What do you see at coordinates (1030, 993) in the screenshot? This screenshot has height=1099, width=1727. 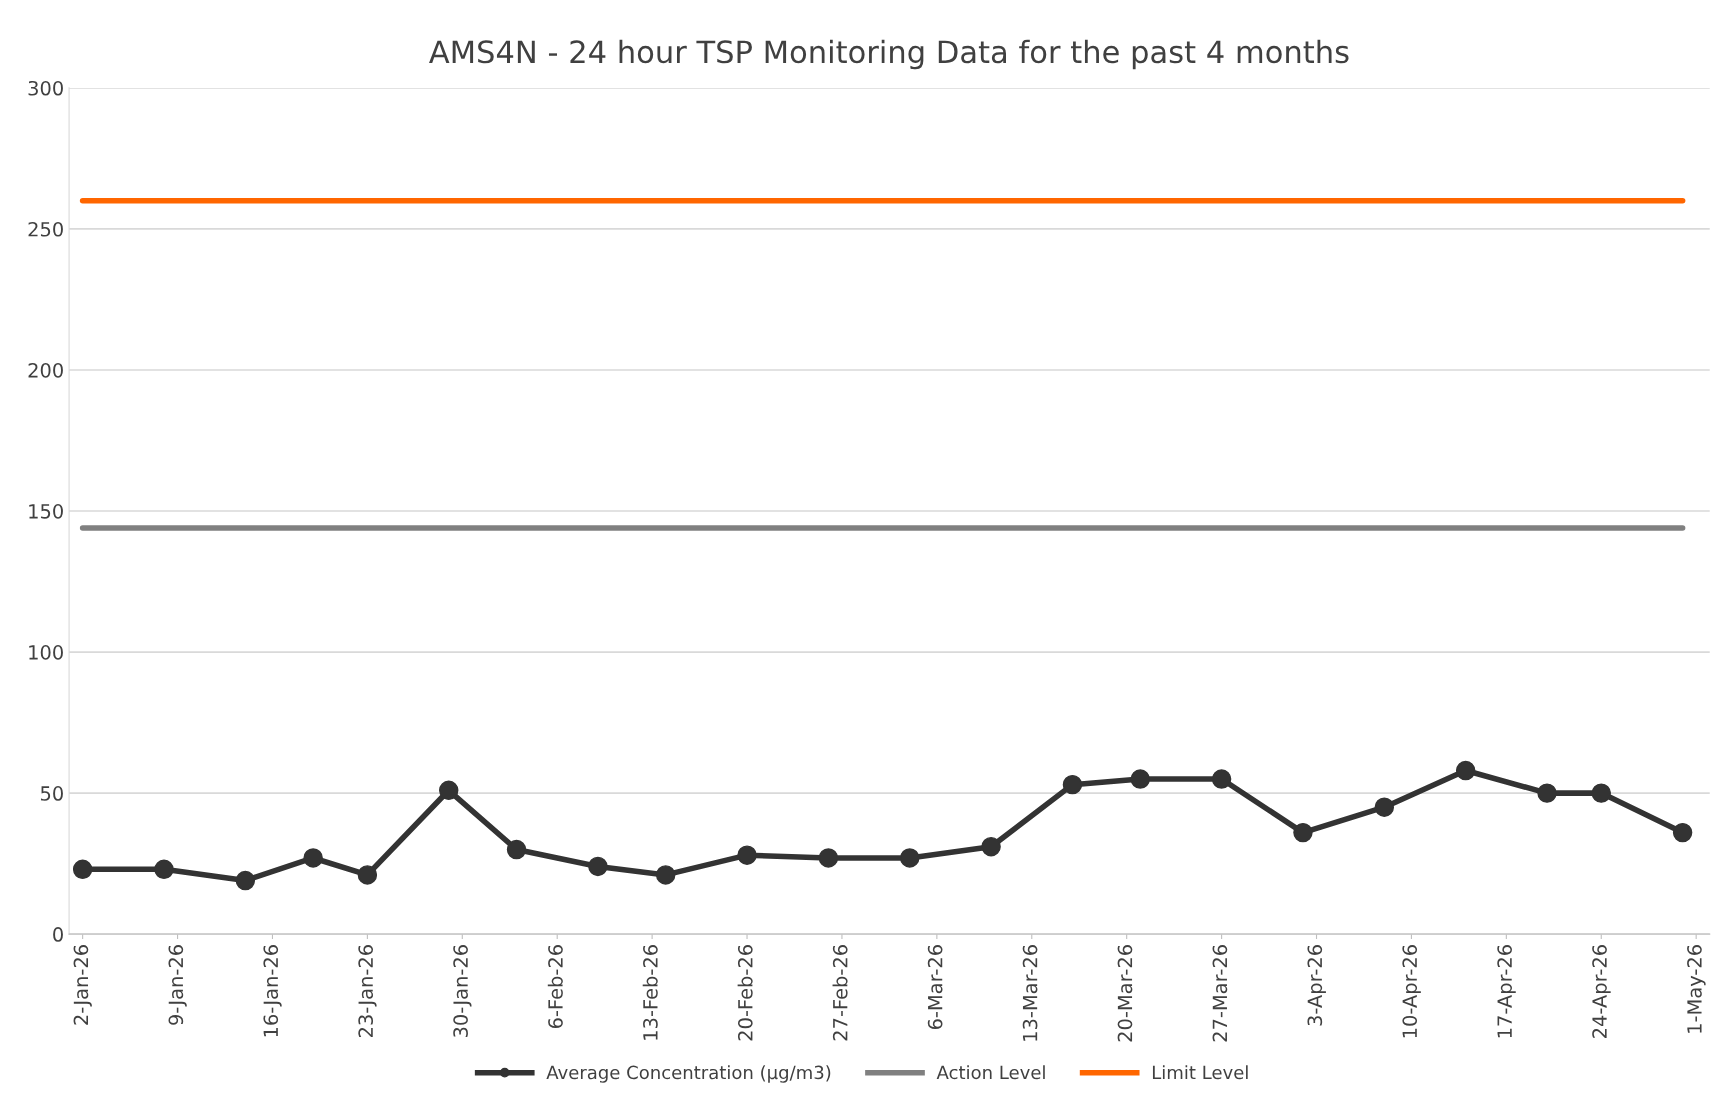 I see `x-tick-label: 13-Mar-26` at bounding box center [1030, 993].